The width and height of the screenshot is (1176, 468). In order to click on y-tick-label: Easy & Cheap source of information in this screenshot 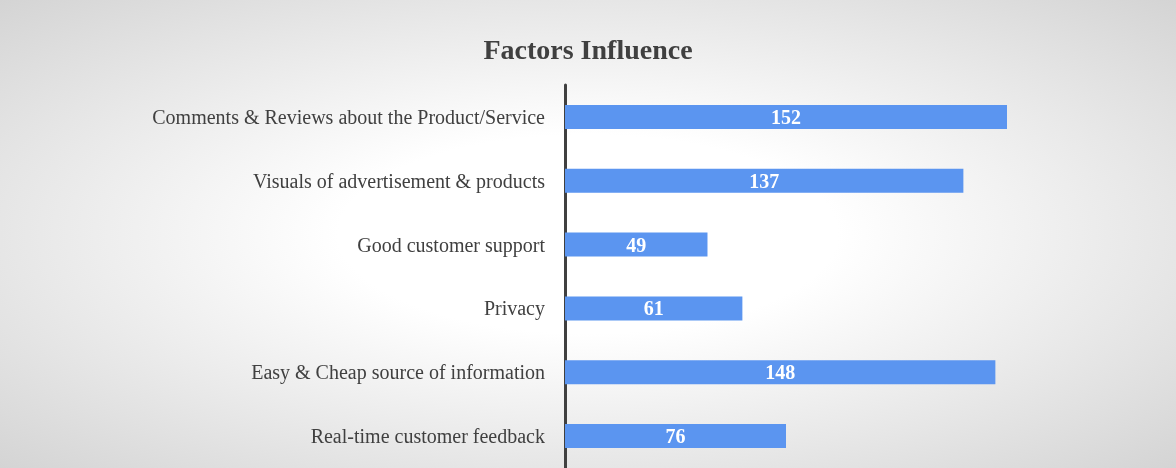, I will do `click(398, 373)`.